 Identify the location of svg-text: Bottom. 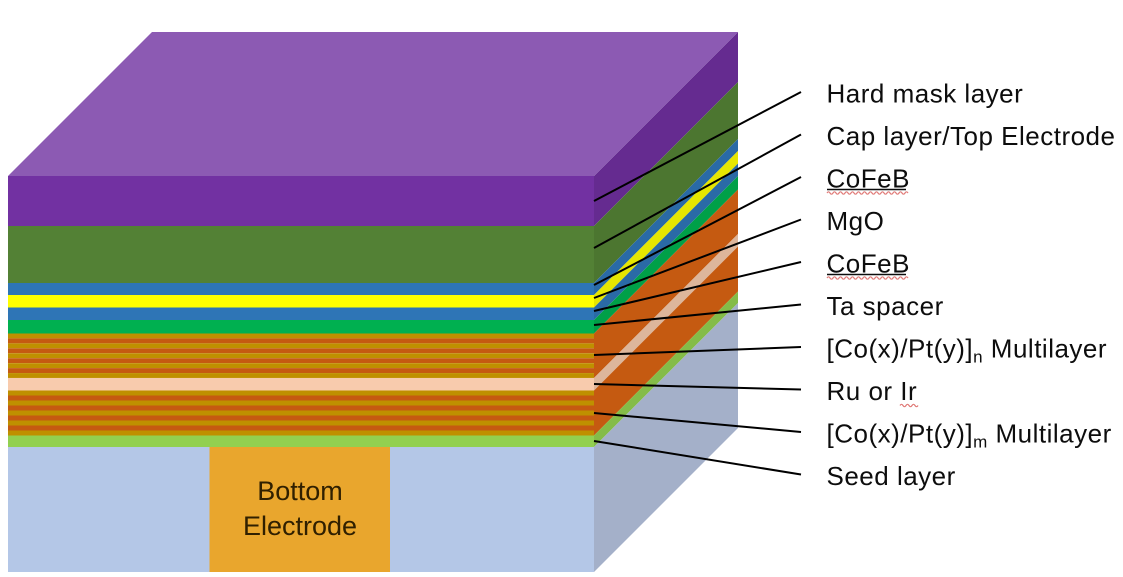
(300, 491).